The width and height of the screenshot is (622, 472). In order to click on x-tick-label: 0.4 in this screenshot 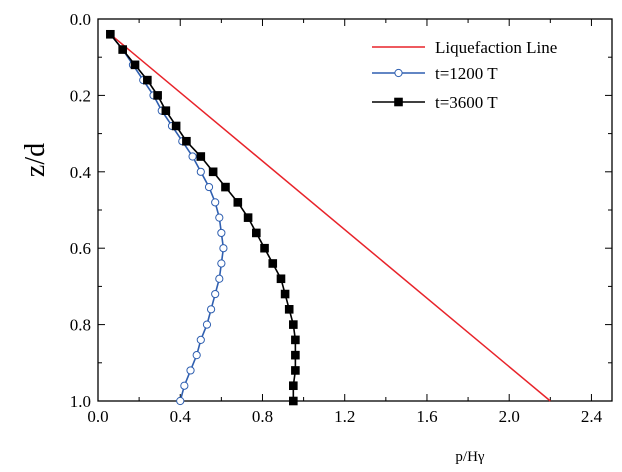, I will do `click(181, 416)`.